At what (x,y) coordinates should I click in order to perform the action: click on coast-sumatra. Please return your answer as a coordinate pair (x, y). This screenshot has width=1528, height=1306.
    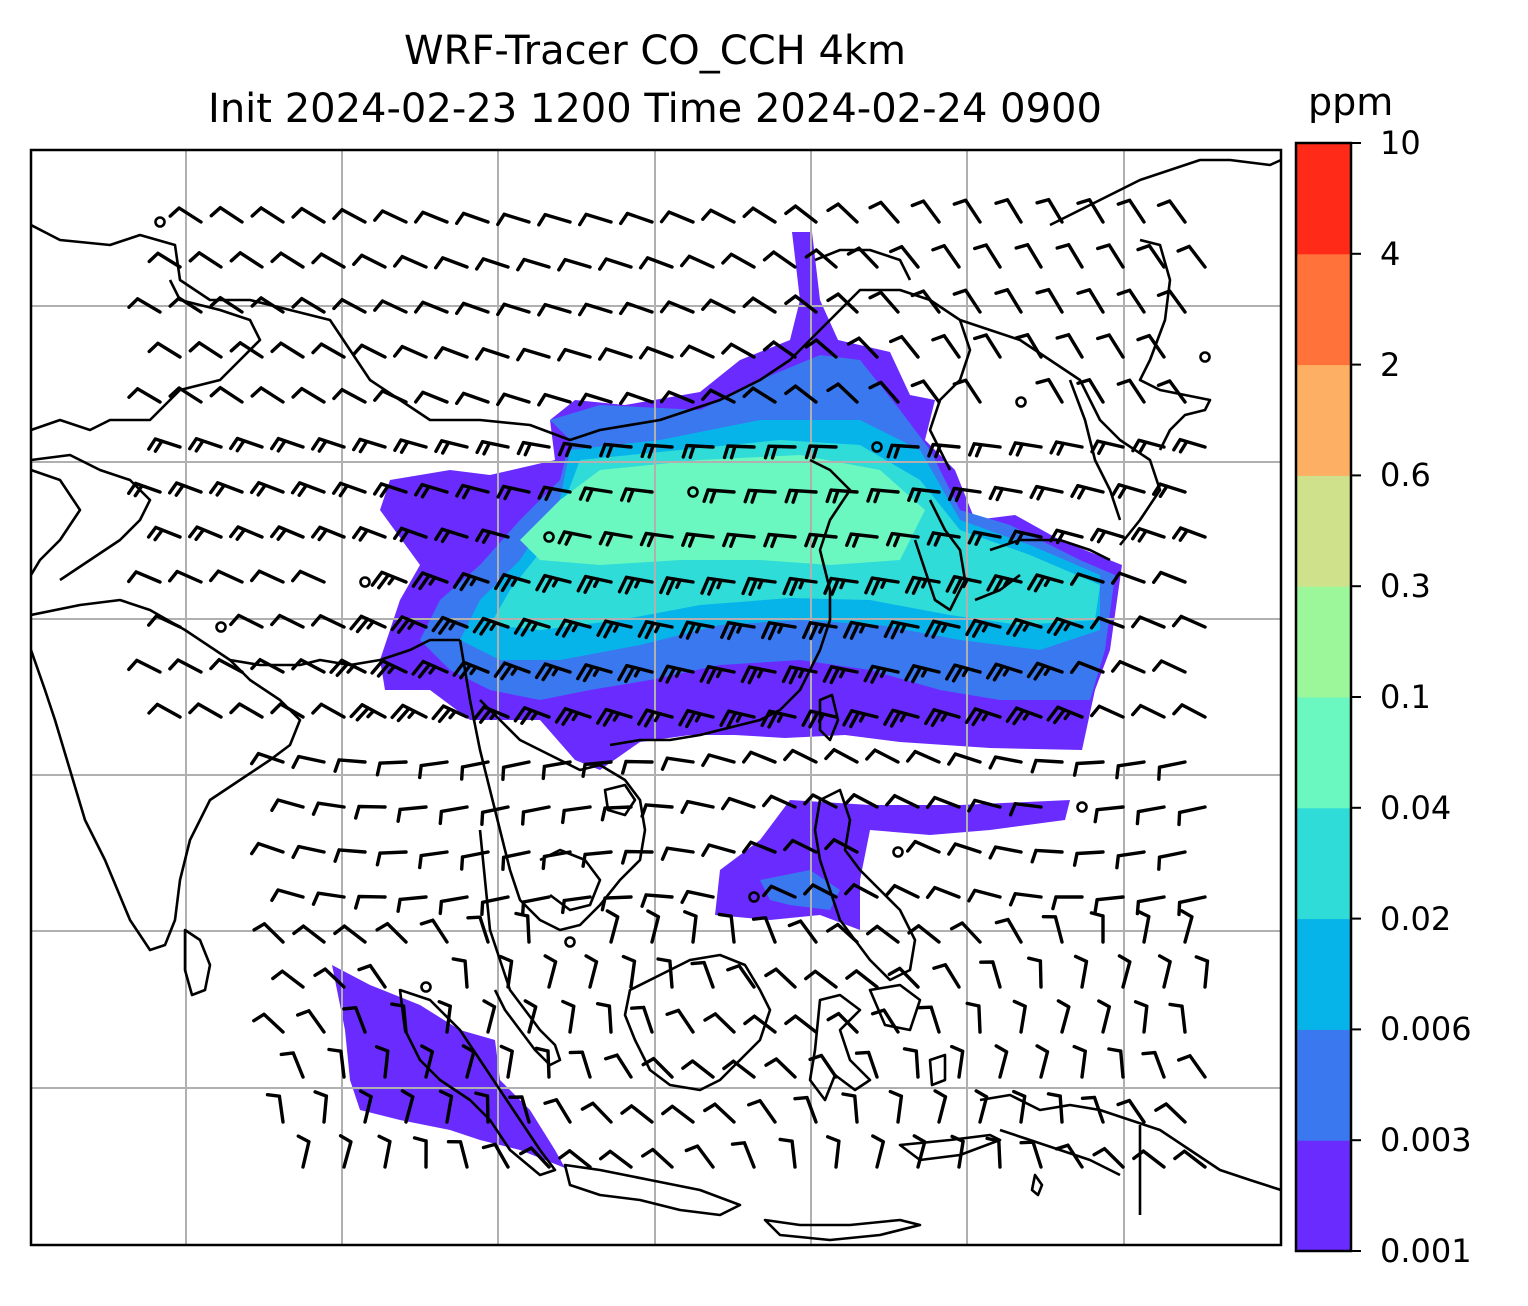
    Looking at the image, I should click on (477, 1082).